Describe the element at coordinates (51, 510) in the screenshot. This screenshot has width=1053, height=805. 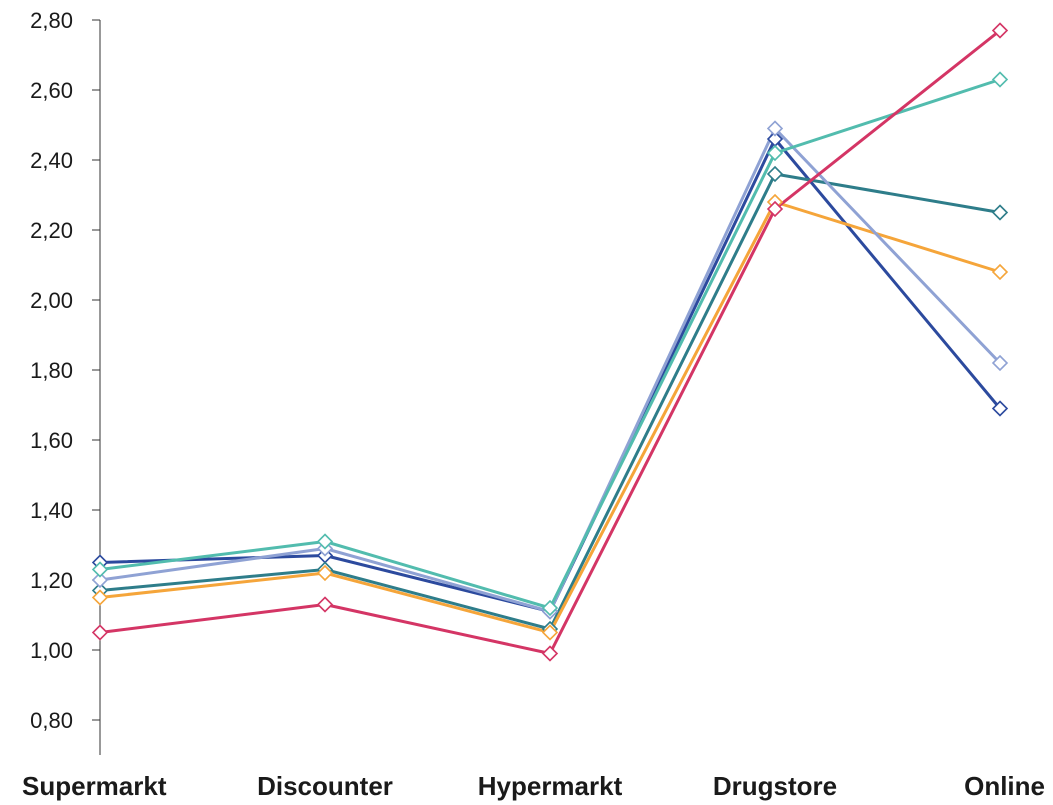
I see `y-tick-label: 1,40` at that location.